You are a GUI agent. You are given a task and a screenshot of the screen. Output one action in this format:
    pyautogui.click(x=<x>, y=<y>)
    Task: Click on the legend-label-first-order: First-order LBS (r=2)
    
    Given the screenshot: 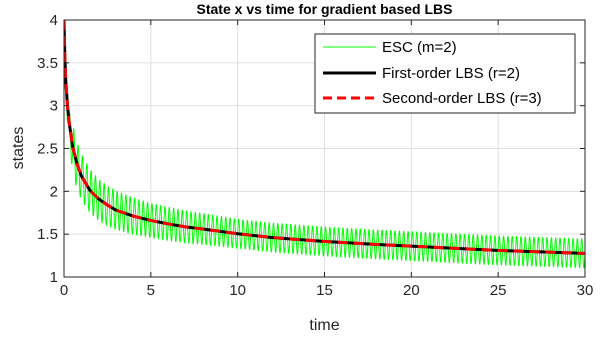 What is the action you would take?
    pyautogui.click(x=451, y=73)
    